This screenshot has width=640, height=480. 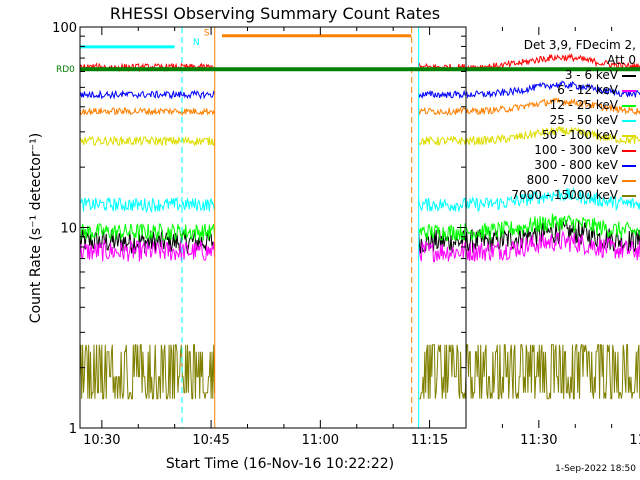 What do you see at coordinates (595, 469) in the screenshot?
I see `footer-timestamp: 1-Sep-2022 18:50` at bounding box center [595, 469].